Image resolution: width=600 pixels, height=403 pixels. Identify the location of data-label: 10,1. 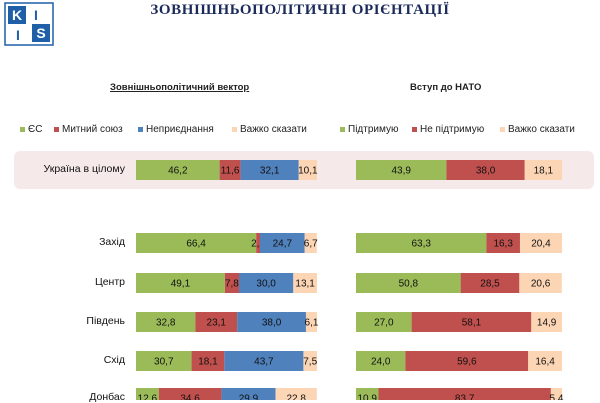
(308, 171).